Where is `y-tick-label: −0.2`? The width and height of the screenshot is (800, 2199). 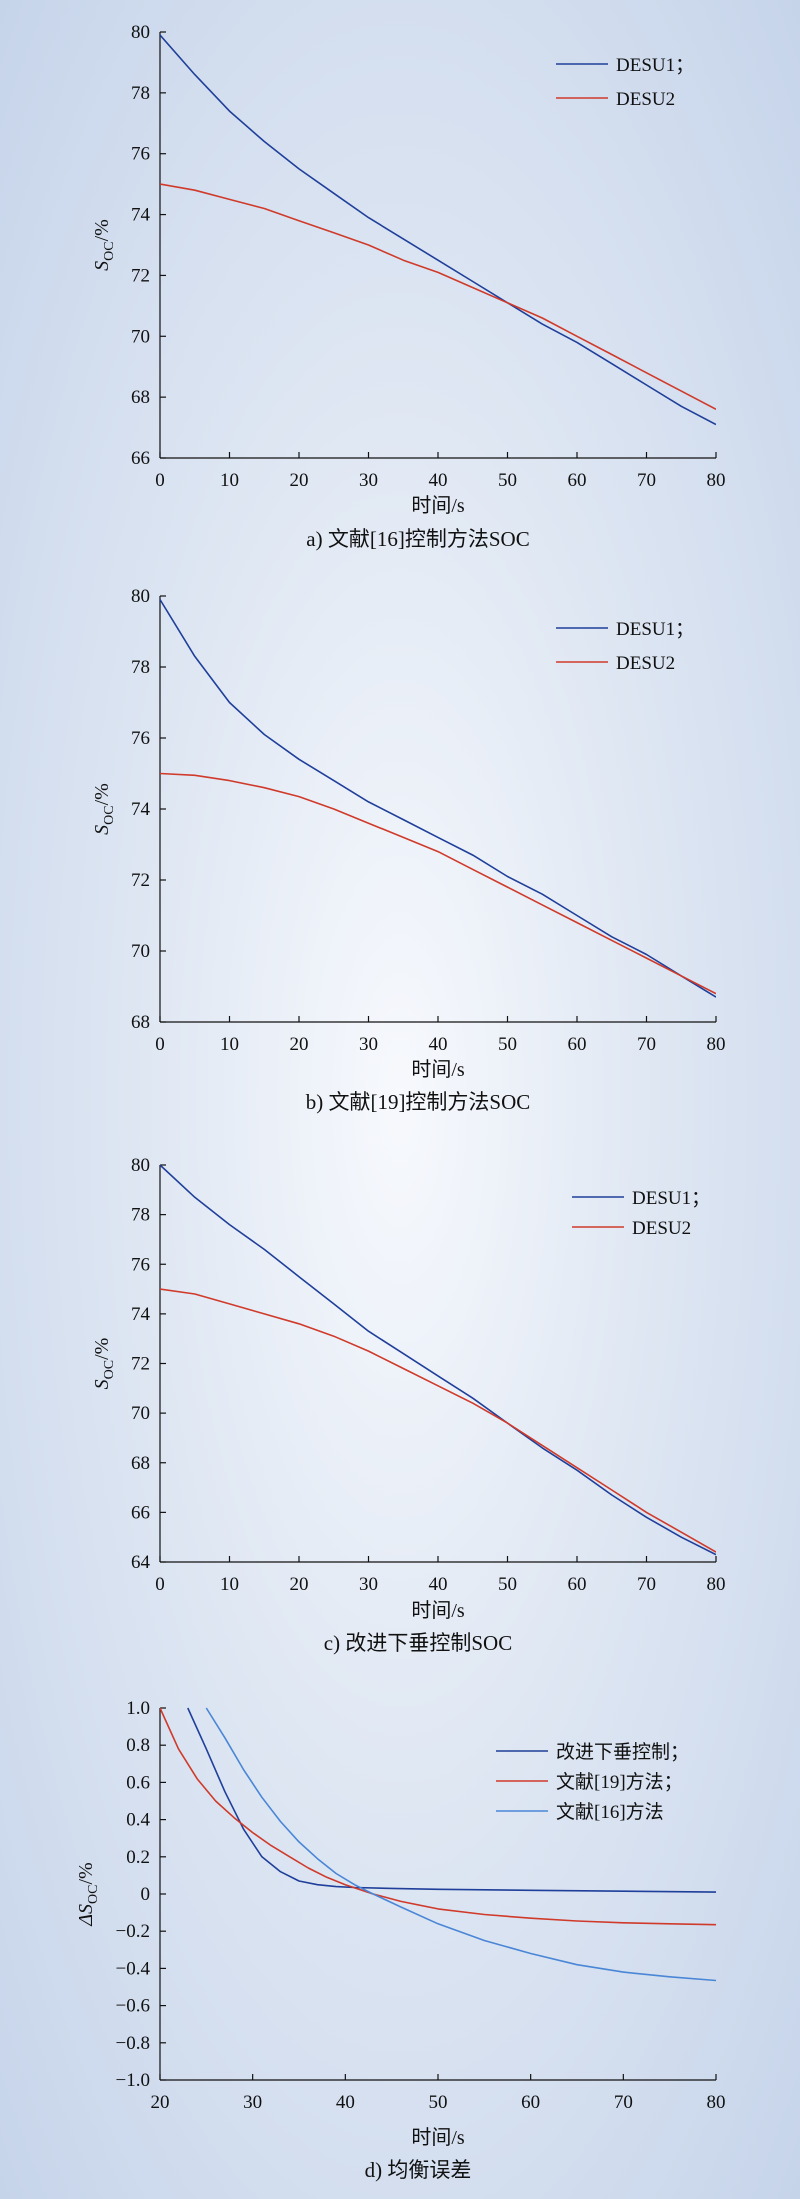
y-tick-label: −0.2 is located at coordinates (133, 1931).